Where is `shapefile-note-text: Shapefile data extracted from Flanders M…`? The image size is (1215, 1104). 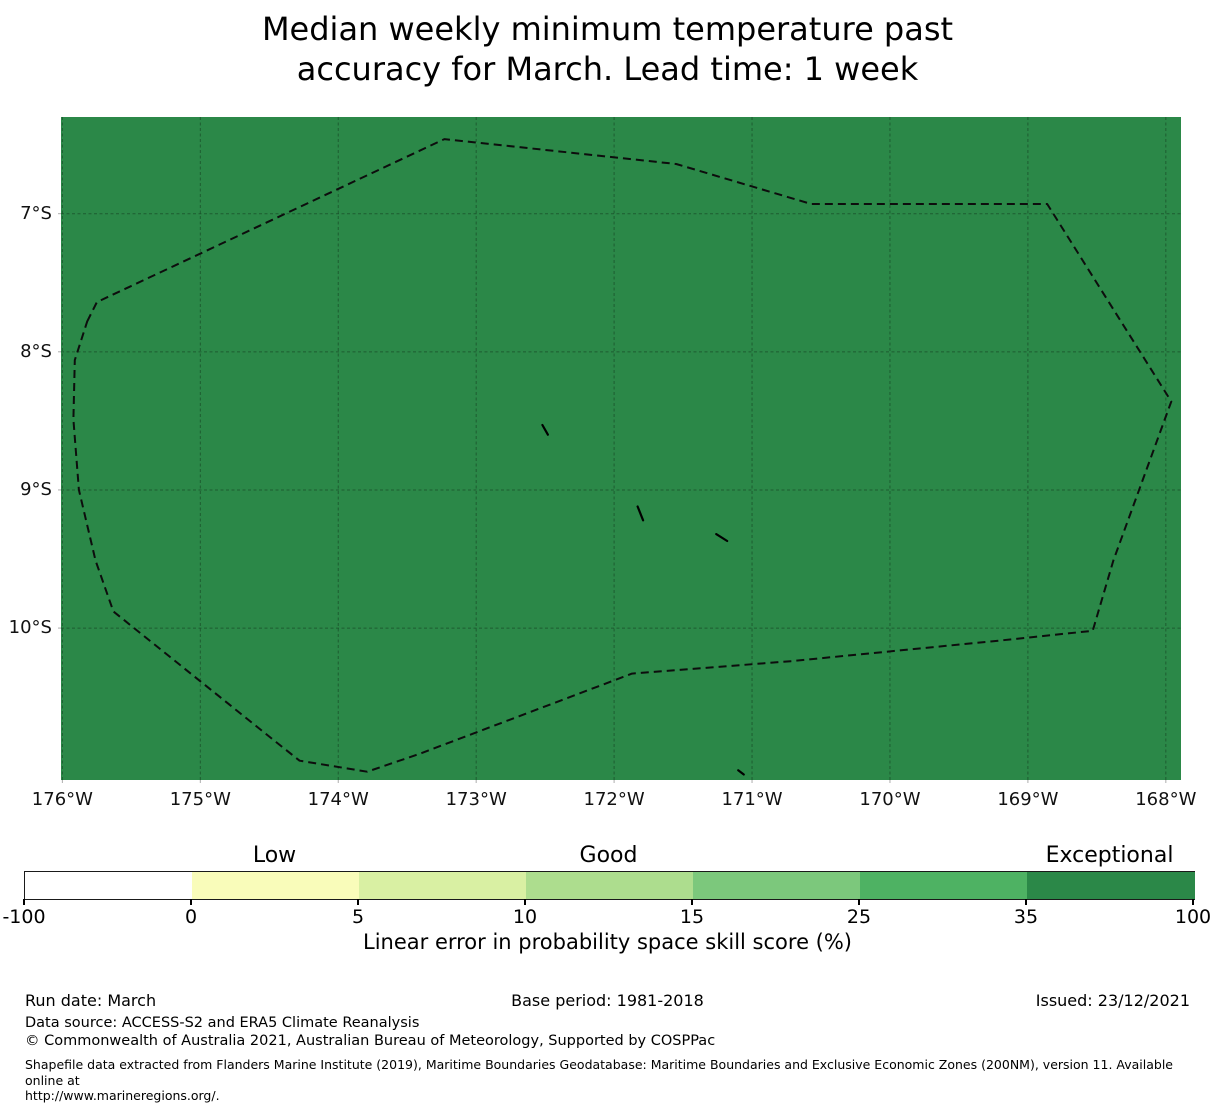 shapefile-note-text: Shapefile data extracted from Flanders M… is located at coordinates (599, 1080).